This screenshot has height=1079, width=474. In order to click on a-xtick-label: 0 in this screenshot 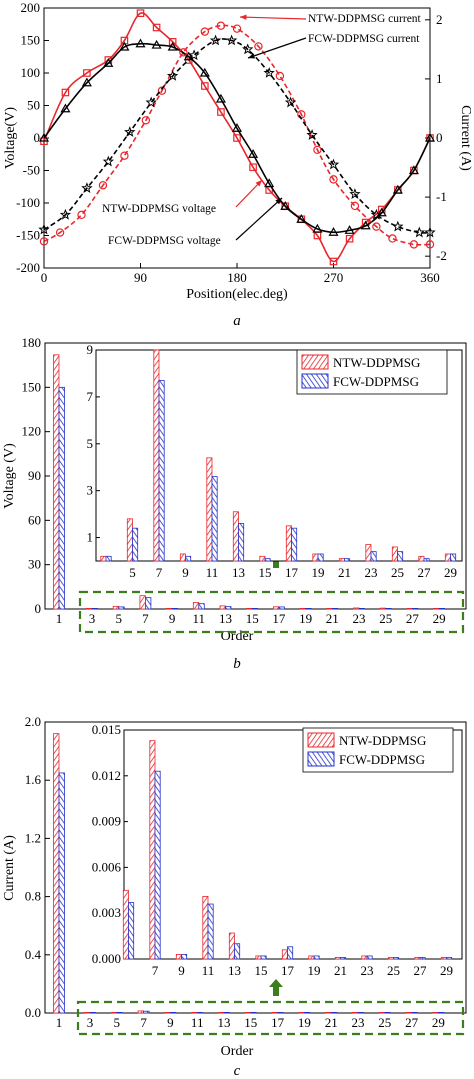, I will do `click(44, 277)`.